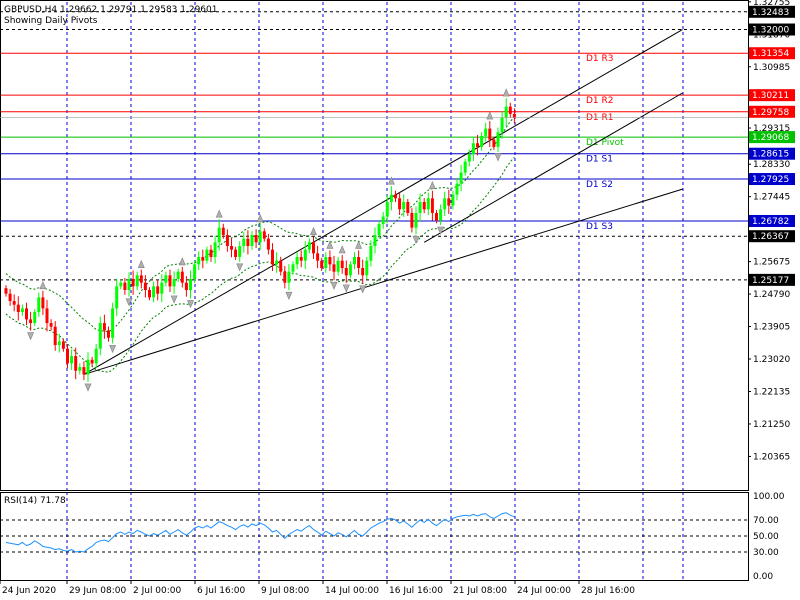 The width and height of the screenshot is (800, 600). I want to click on price-tick-label: 1.22135, so click(771, 392).